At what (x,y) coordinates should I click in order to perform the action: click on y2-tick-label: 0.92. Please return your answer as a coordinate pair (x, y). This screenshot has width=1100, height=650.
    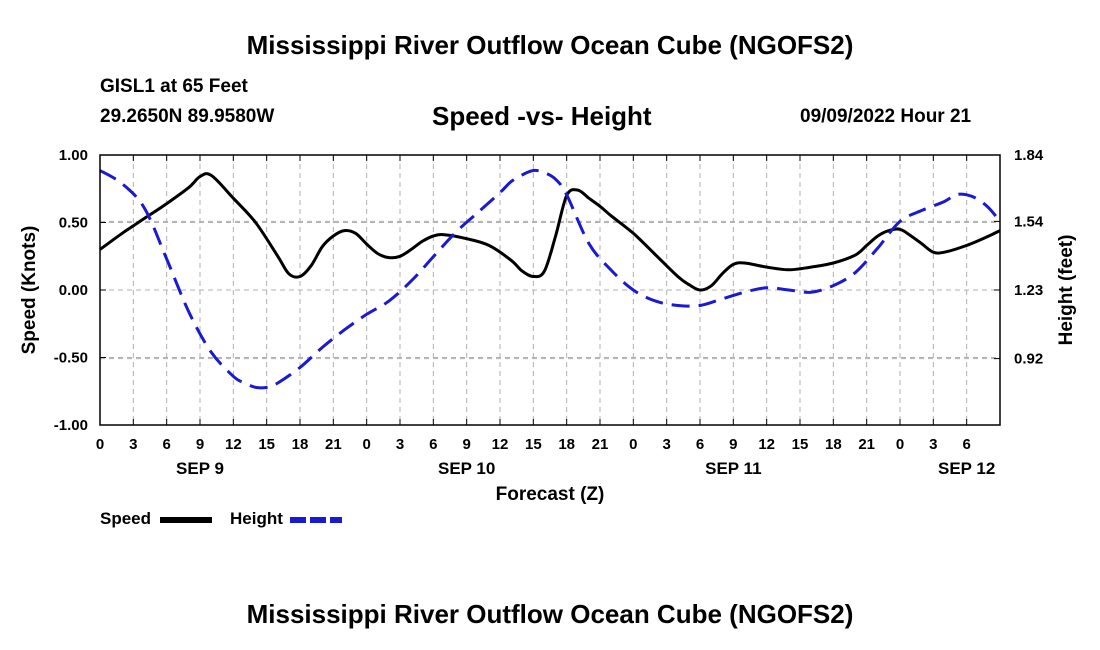
    Looking at the image, I should click on (1028, 359).